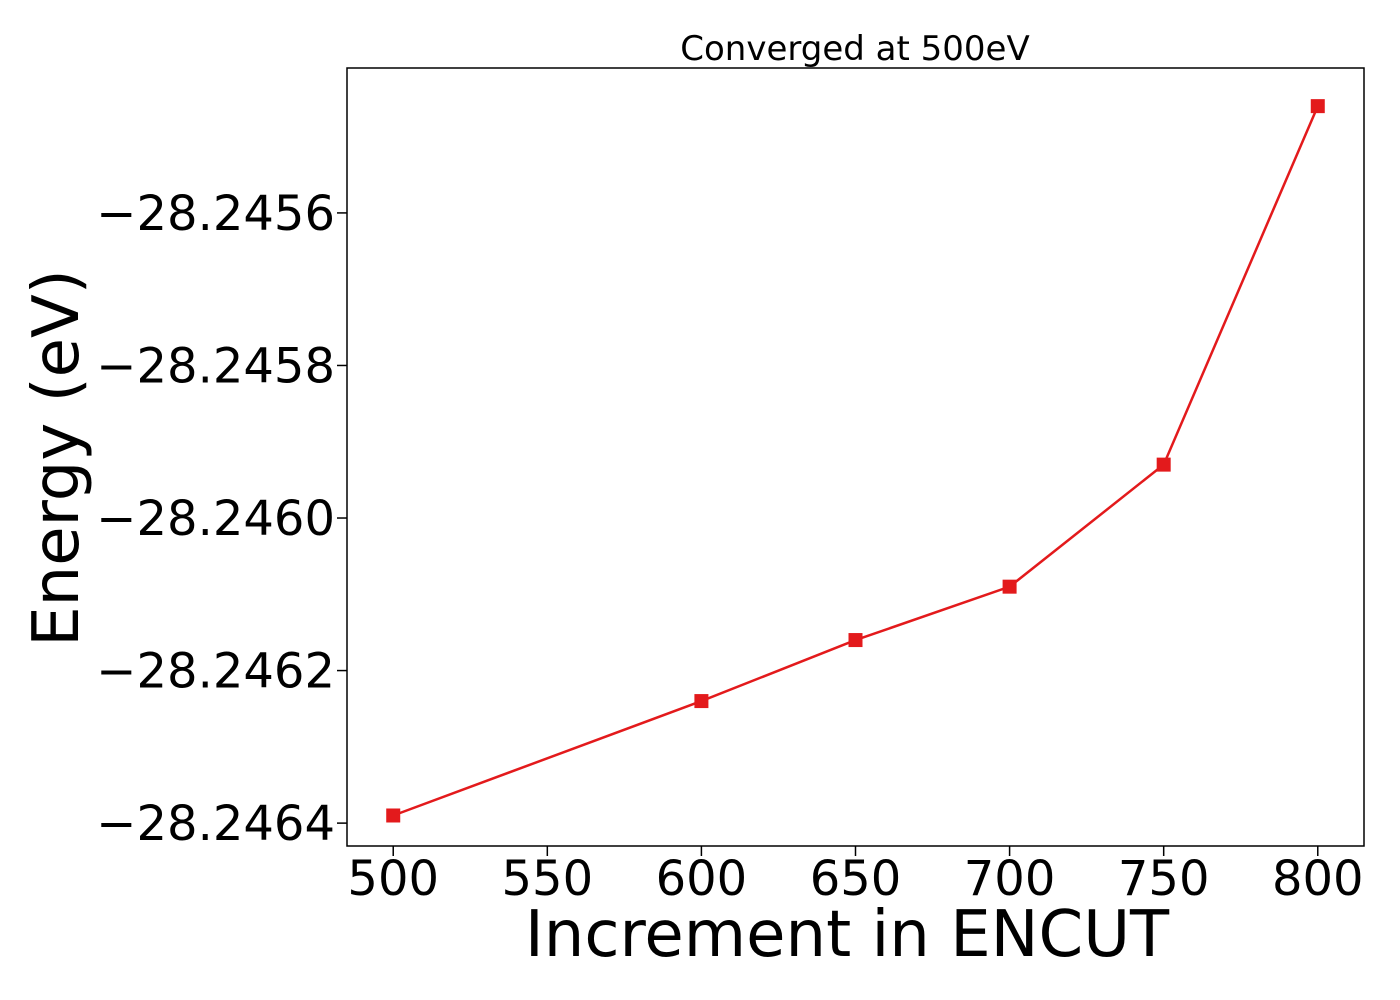 This screenshot has width=1400, height=1000. I want to click on y-tick-label: −28.2460, so click(215, 519).